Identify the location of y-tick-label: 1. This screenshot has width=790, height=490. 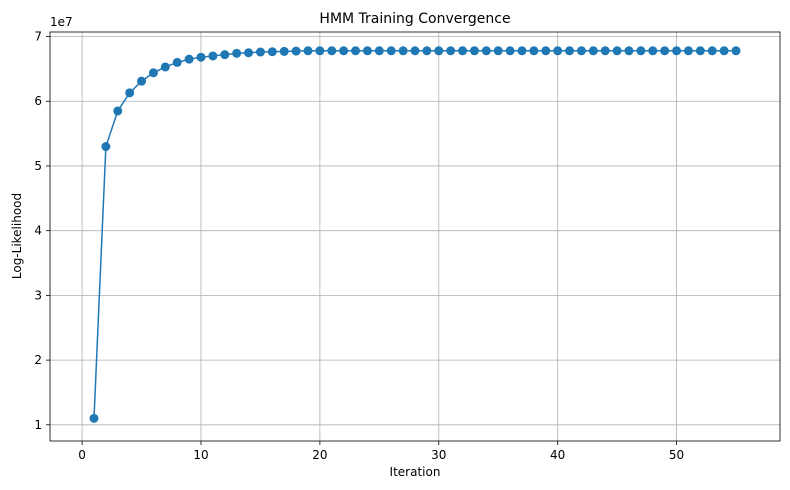
(38, 425).